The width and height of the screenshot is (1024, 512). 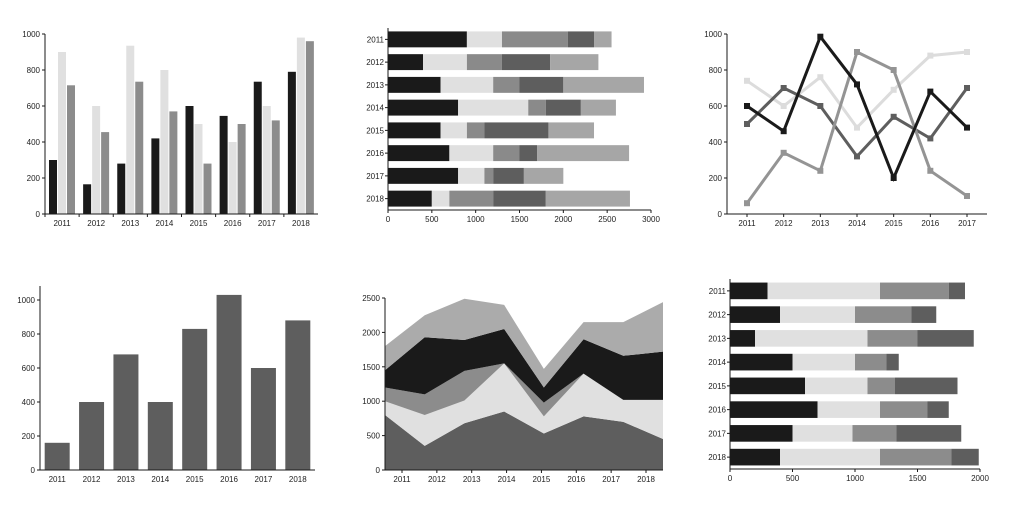 I want to click on bar-segment-s1-2014, so click(x=423, y=107).